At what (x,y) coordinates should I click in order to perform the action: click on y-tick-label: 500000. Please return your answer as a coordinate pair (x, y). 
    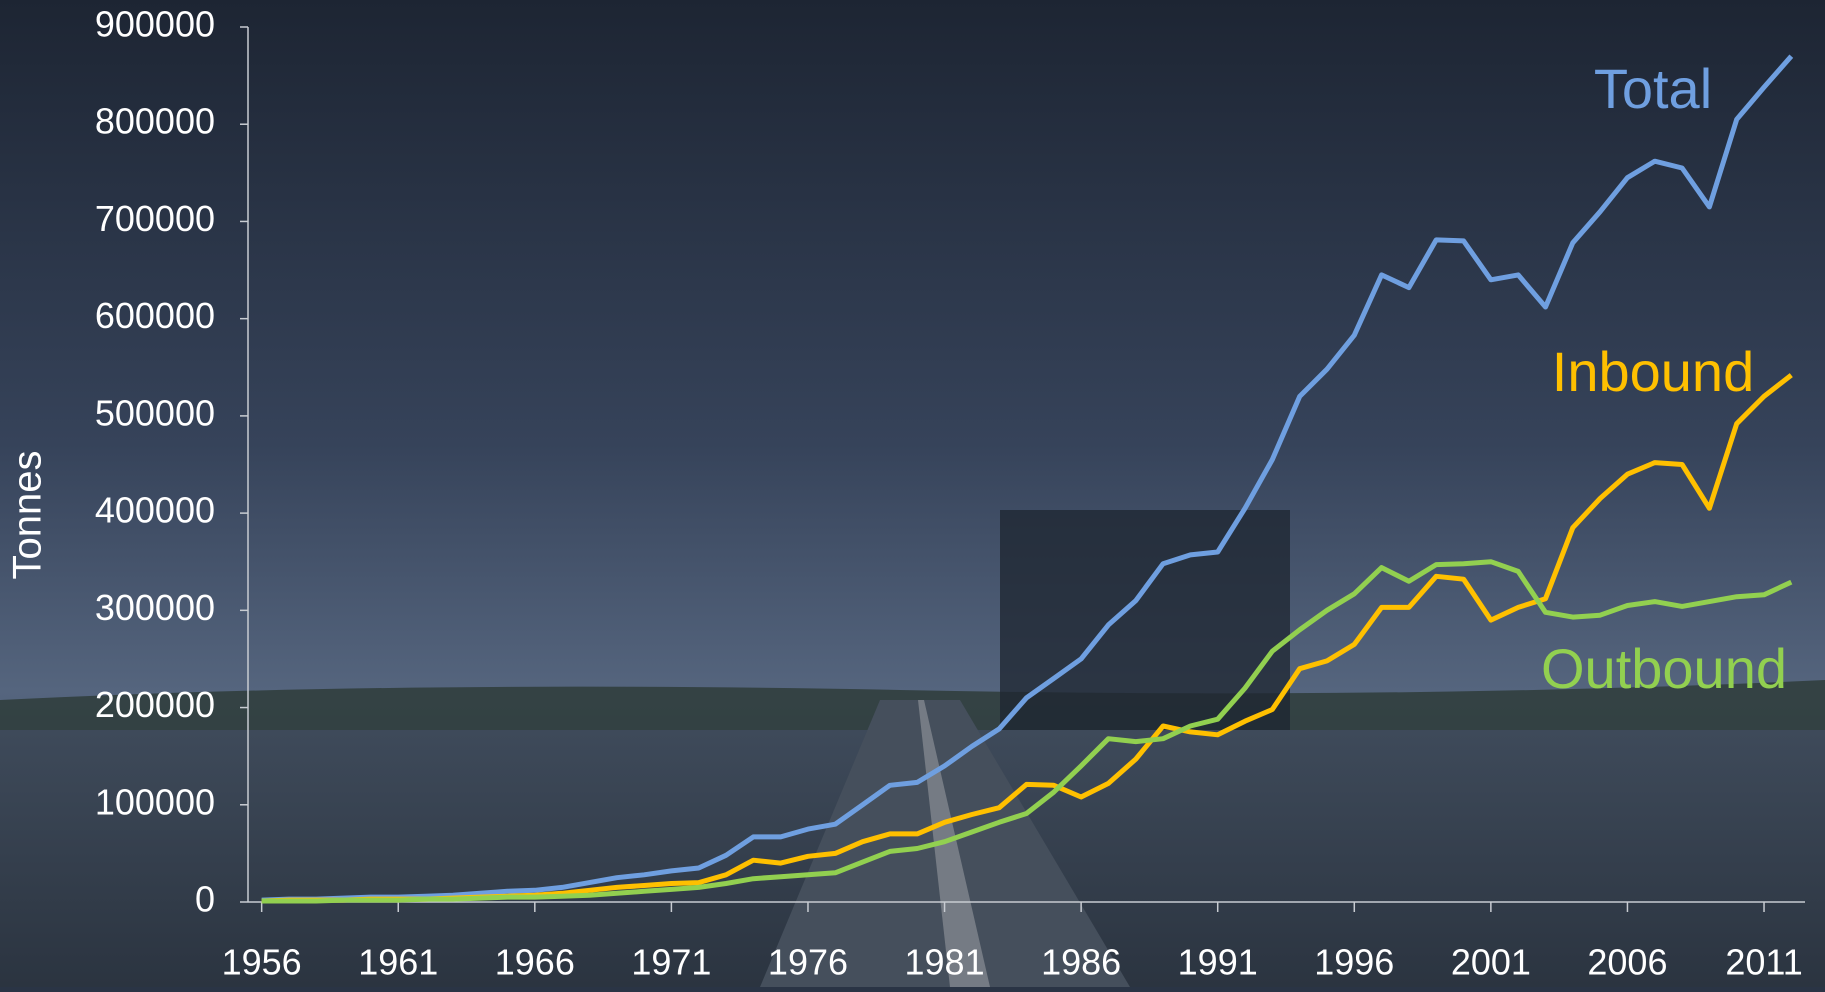
    Looking at the image, I should click on (155, 412).